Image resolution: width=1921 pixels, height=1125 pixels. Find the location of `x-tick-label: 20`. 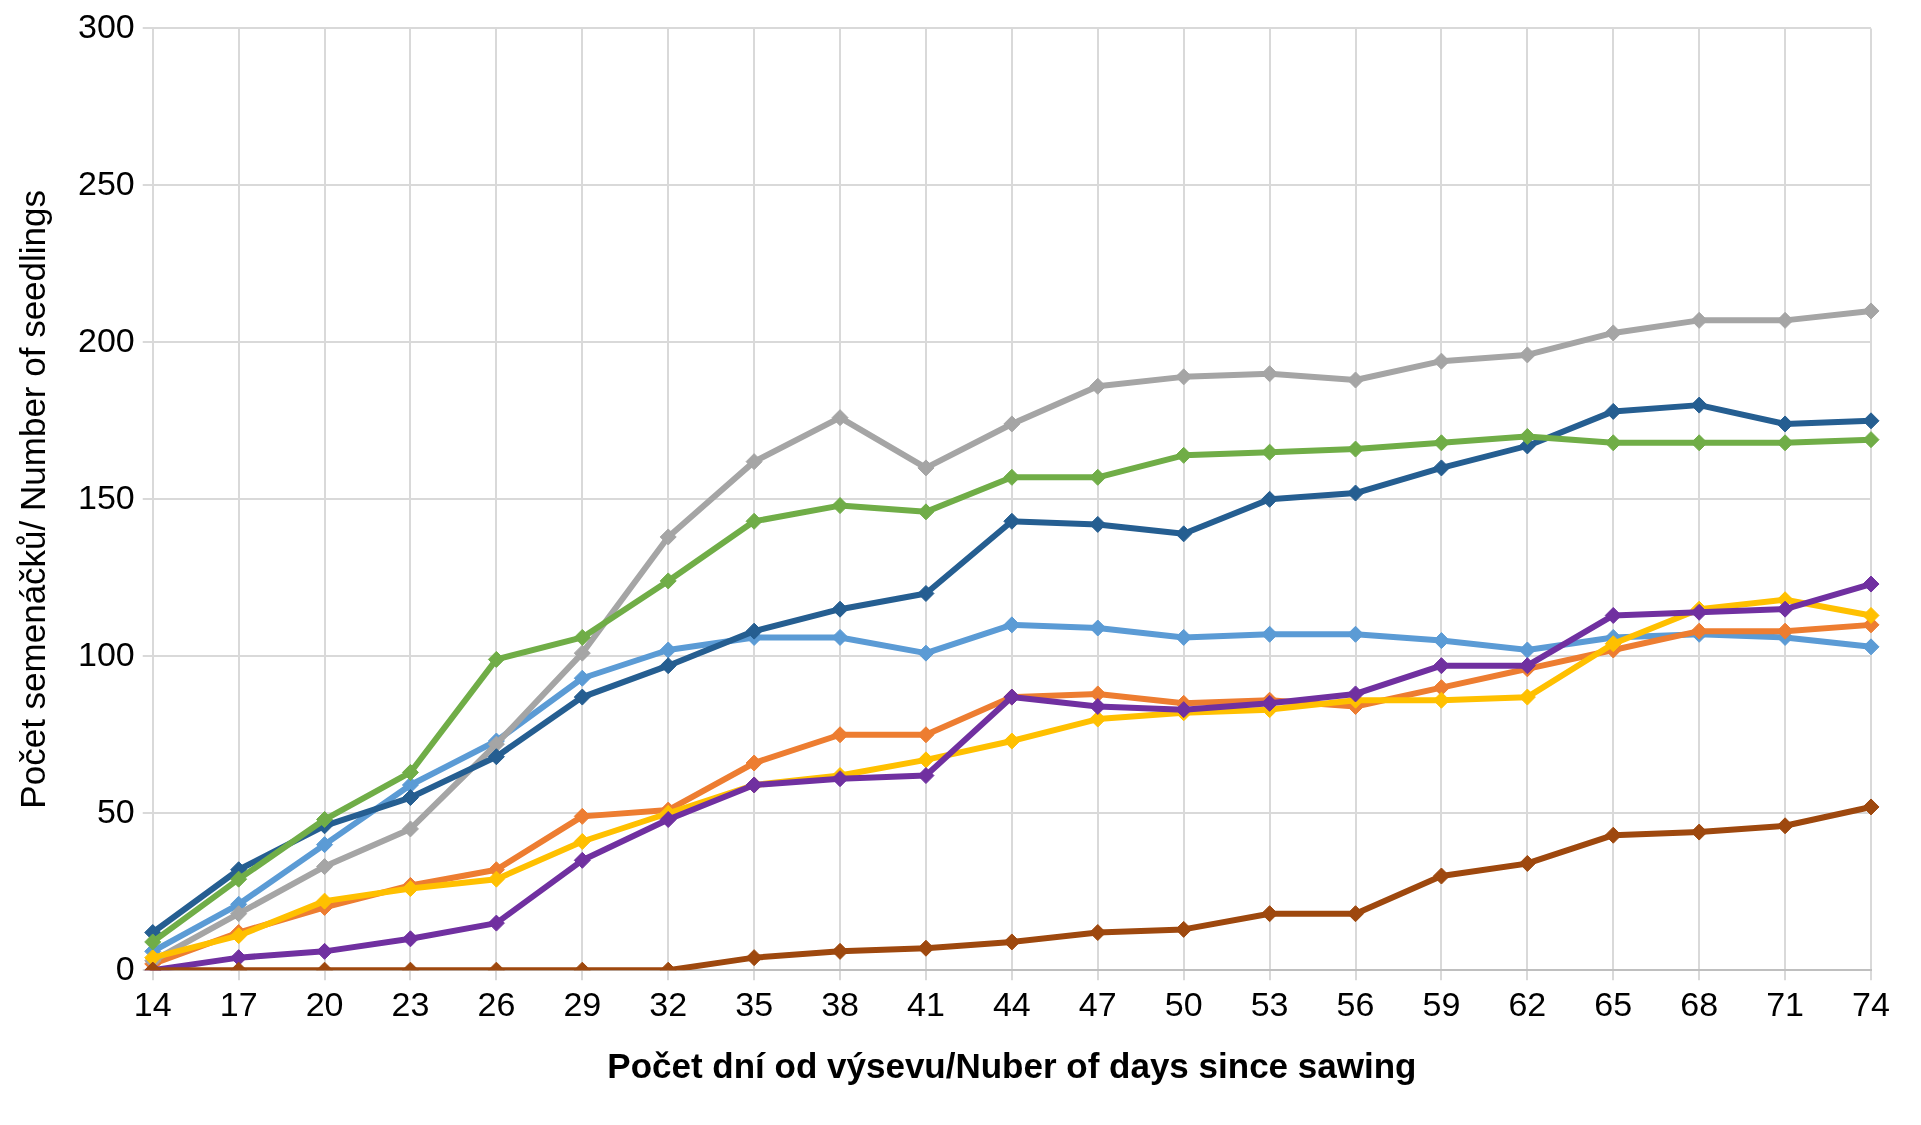

x-tick-label: 20 is located at coordinates (324, 1003).